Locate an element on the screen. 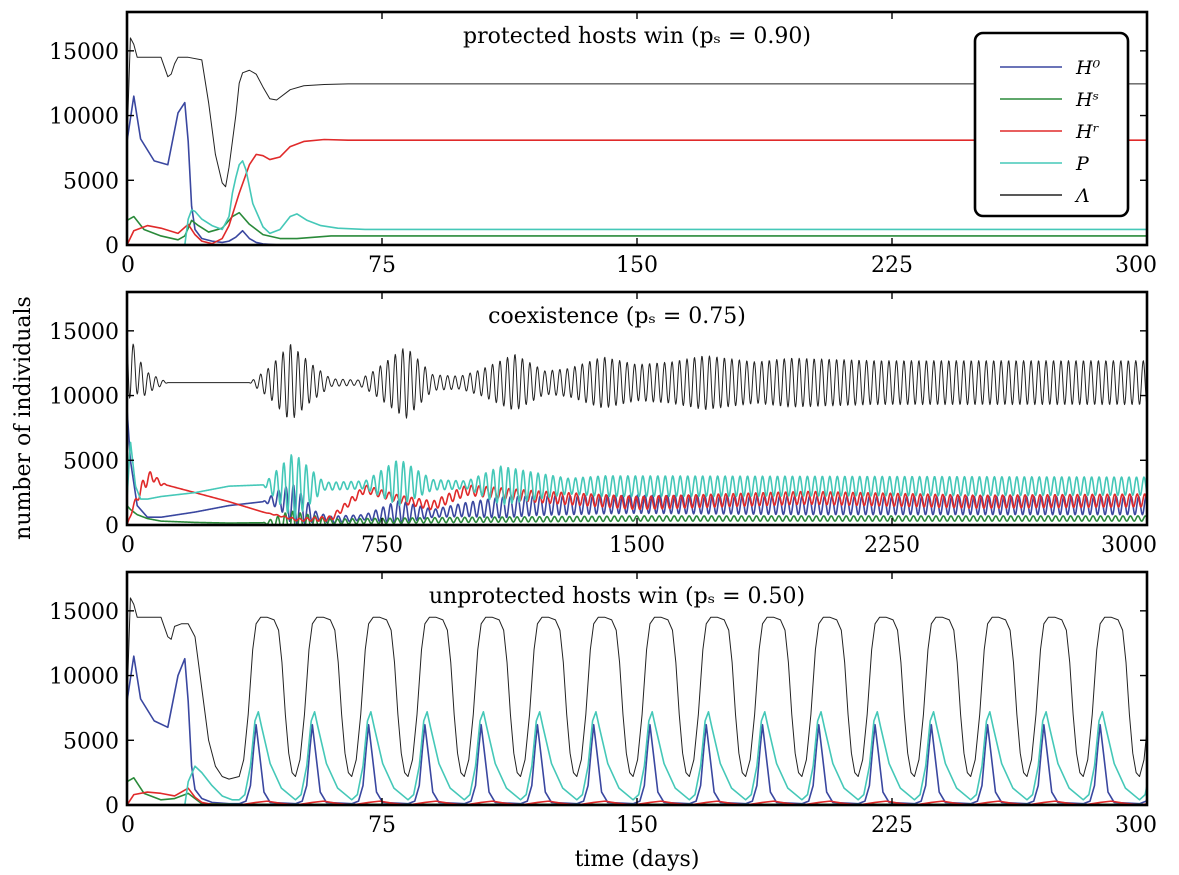 This screenshot has width=1179, height=875. y-axis-label: number of individuals is located at coordinates (23, 418).